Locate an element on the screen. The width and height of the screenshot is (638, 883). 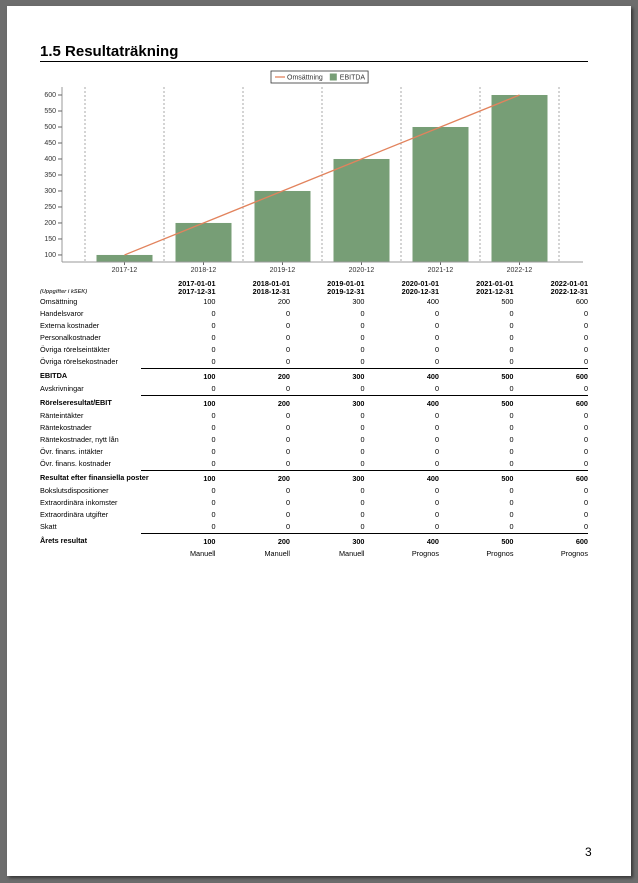
row-label-text: Bokslutsdispositioner is located at coordinates (74, 490).